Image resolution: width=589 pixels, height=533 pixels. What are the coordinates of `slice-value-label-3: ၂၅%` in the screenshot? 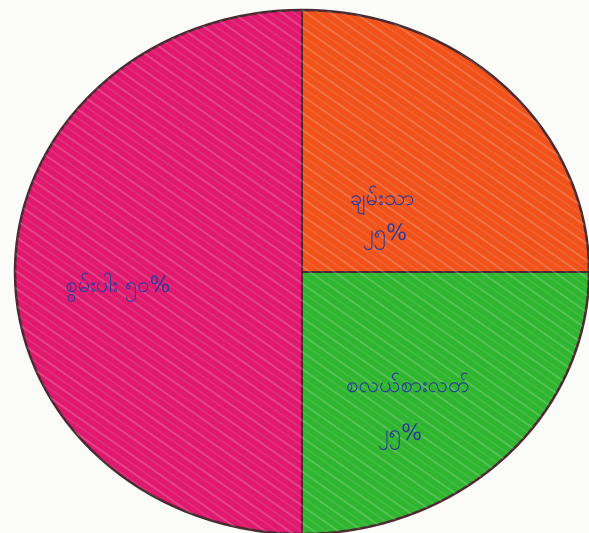 It's located at (400, 435).